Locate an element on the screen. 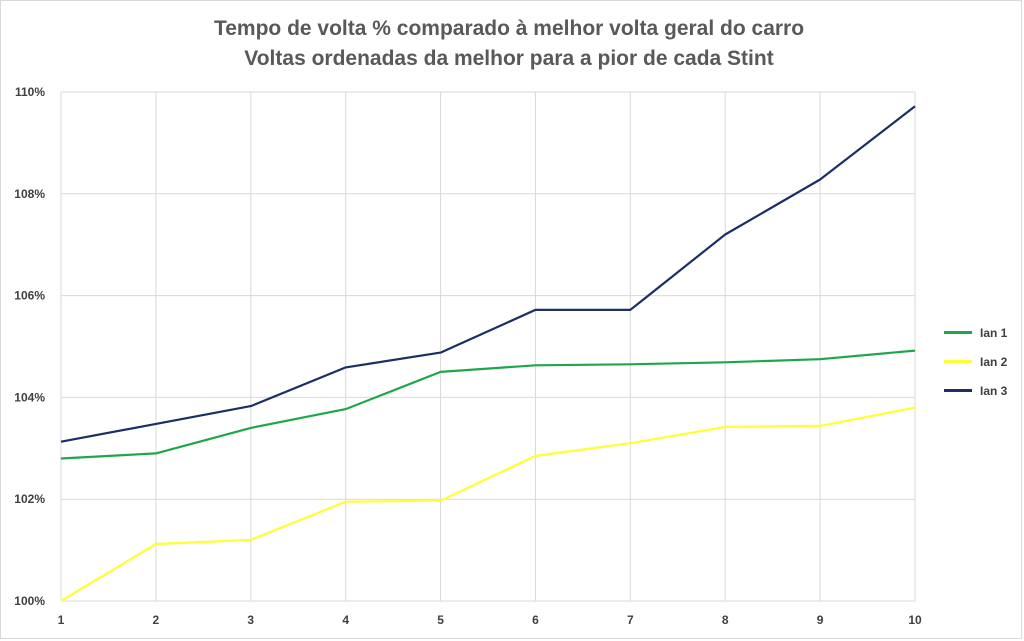  x-tick-label: 4 is located at coordinates (345, 620).